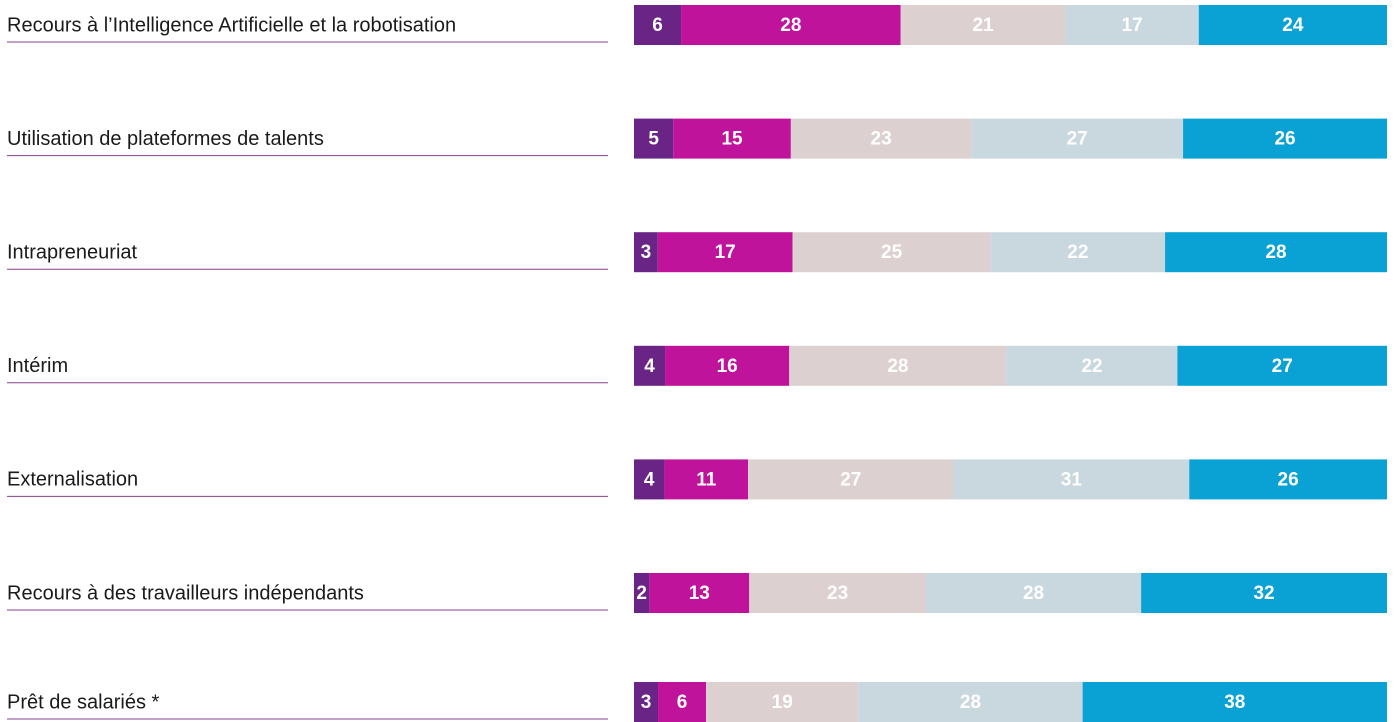  What do you see at coordinates (185, 593) in the screenshot?
I see `category-label: Recours à des travailleurs indépendants` at bounding box center [185, 593].